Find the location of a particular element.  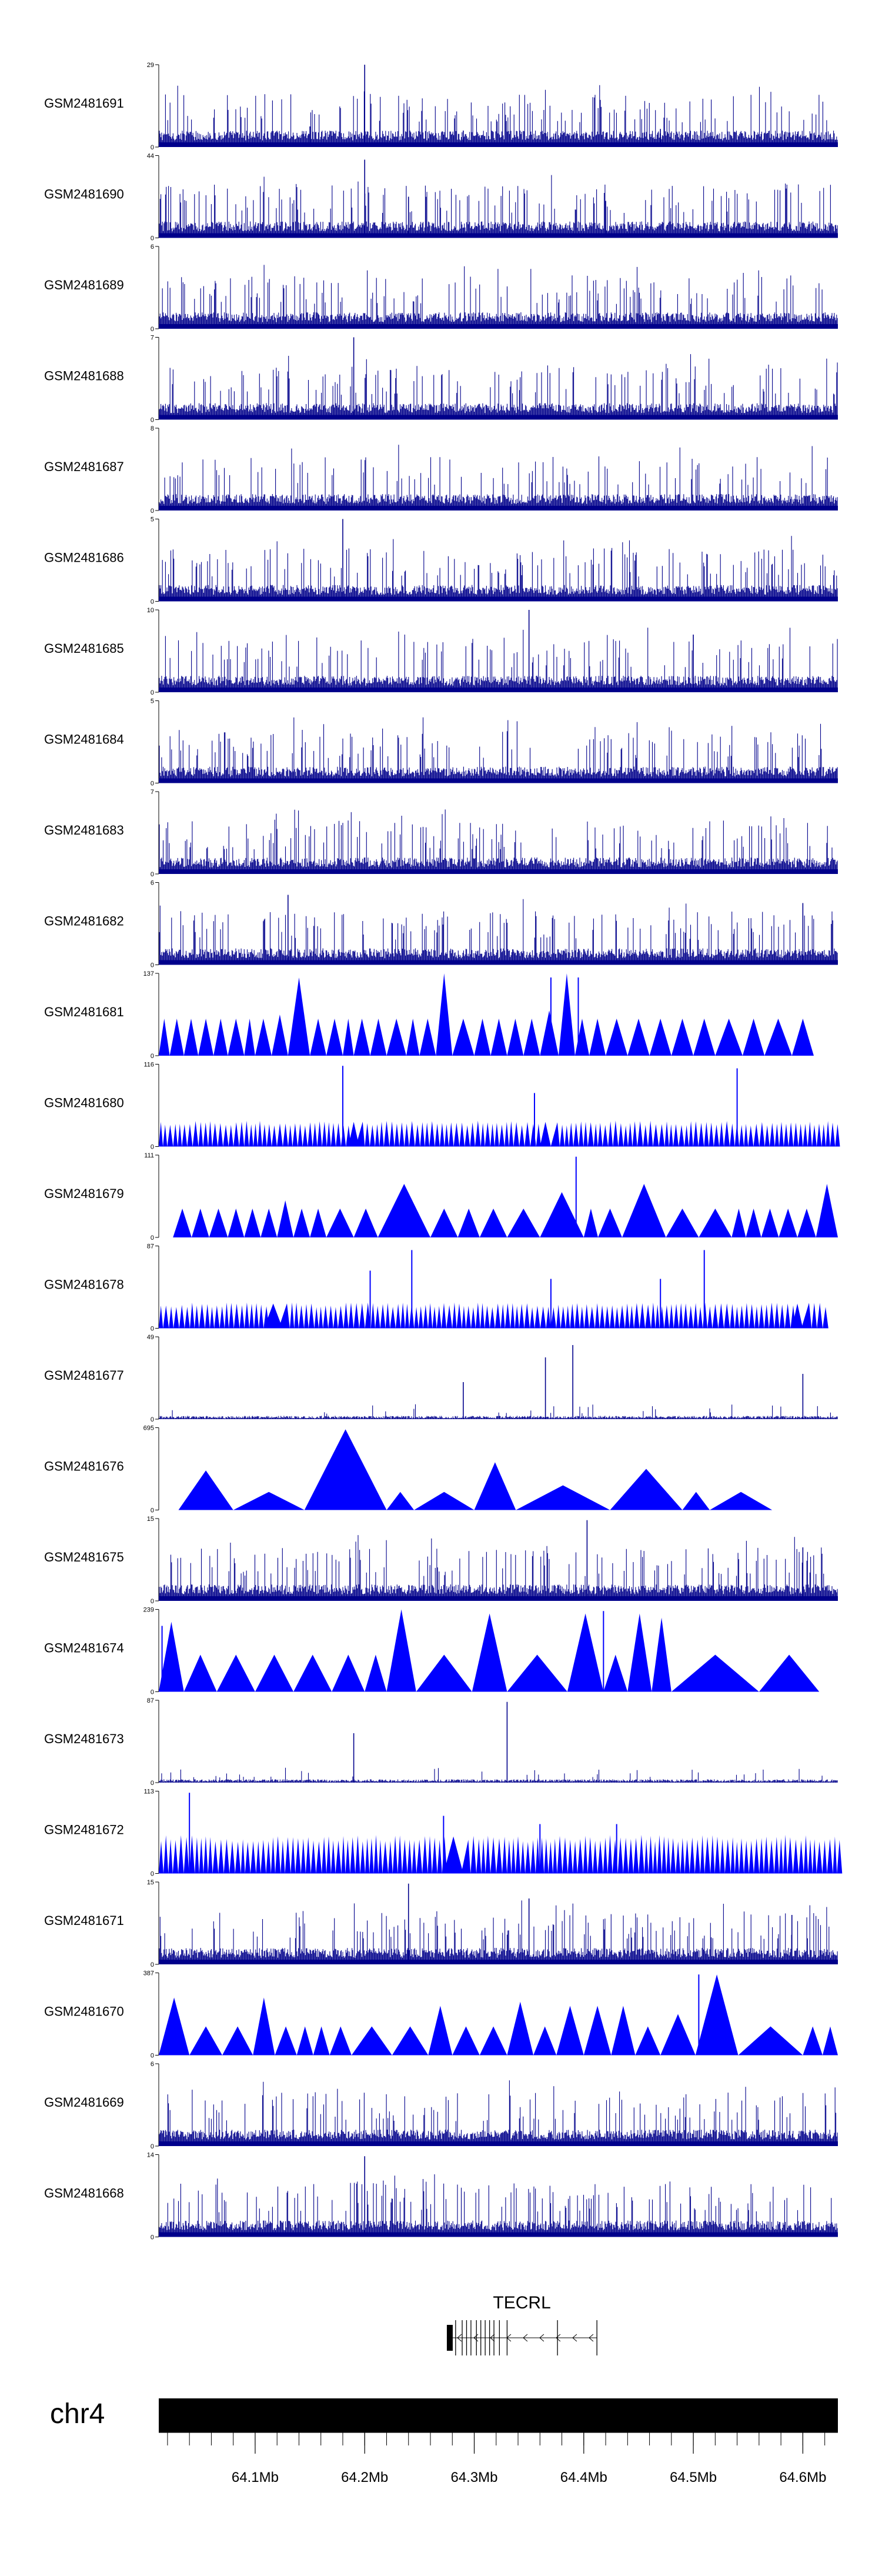

track-label: GSM2481675 is located at coordinates (84, 1557).